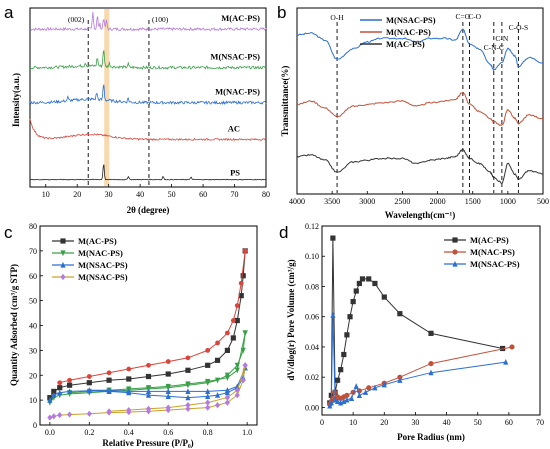 This screenshot has height=449, width=550. What do you see at coordinates (312, 317) in the screenshot?
I see `panel-d-y-tick-label: 0.06` at bounding box center [312, 317].